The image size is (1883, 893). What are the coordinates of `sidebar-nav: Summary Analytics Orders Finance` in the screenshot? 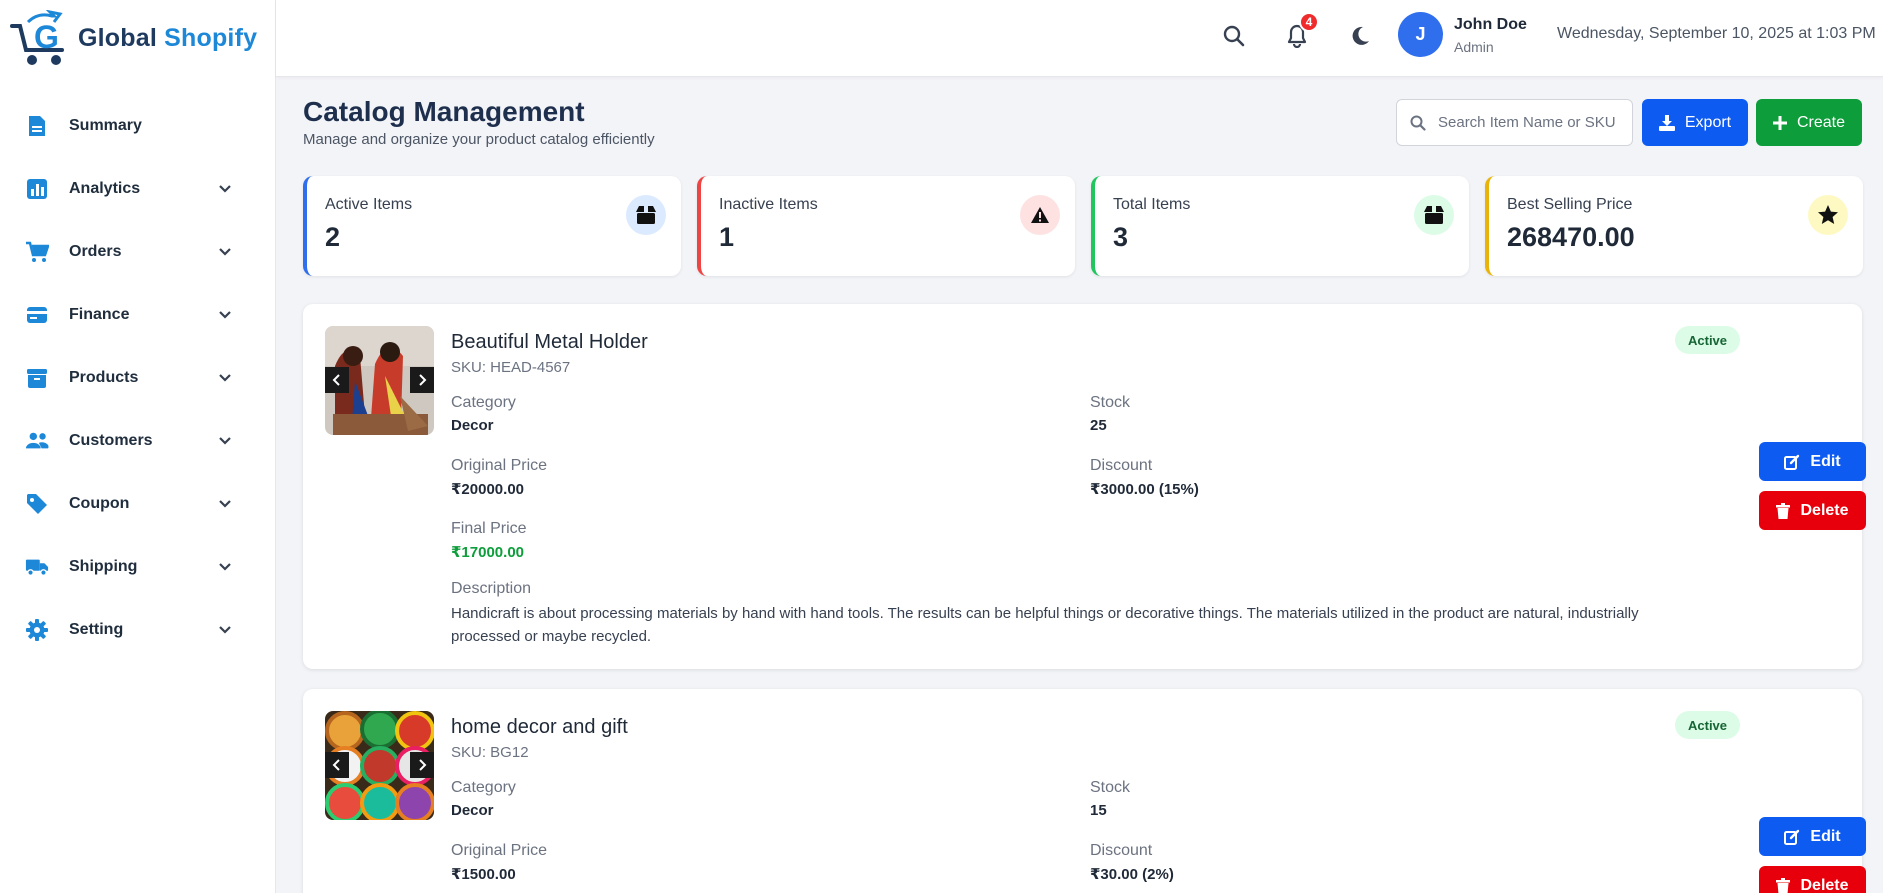 It's located at (137, 377).